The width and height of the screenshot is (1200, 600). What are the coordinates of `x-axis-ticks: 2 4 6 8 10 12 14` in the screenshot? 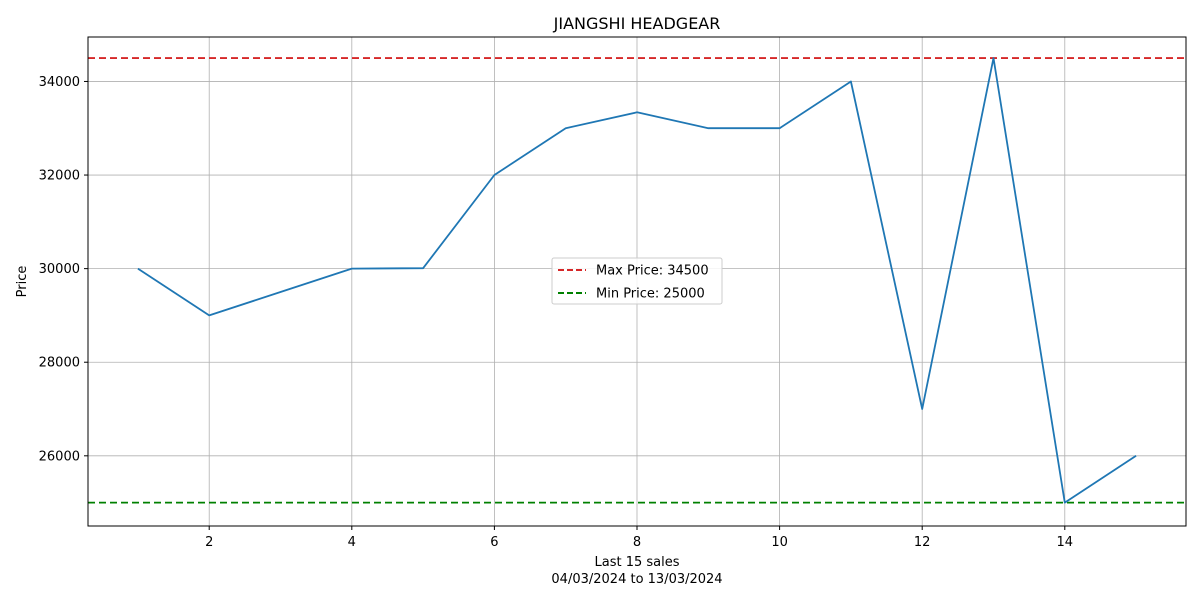 It's located at (639, 538).